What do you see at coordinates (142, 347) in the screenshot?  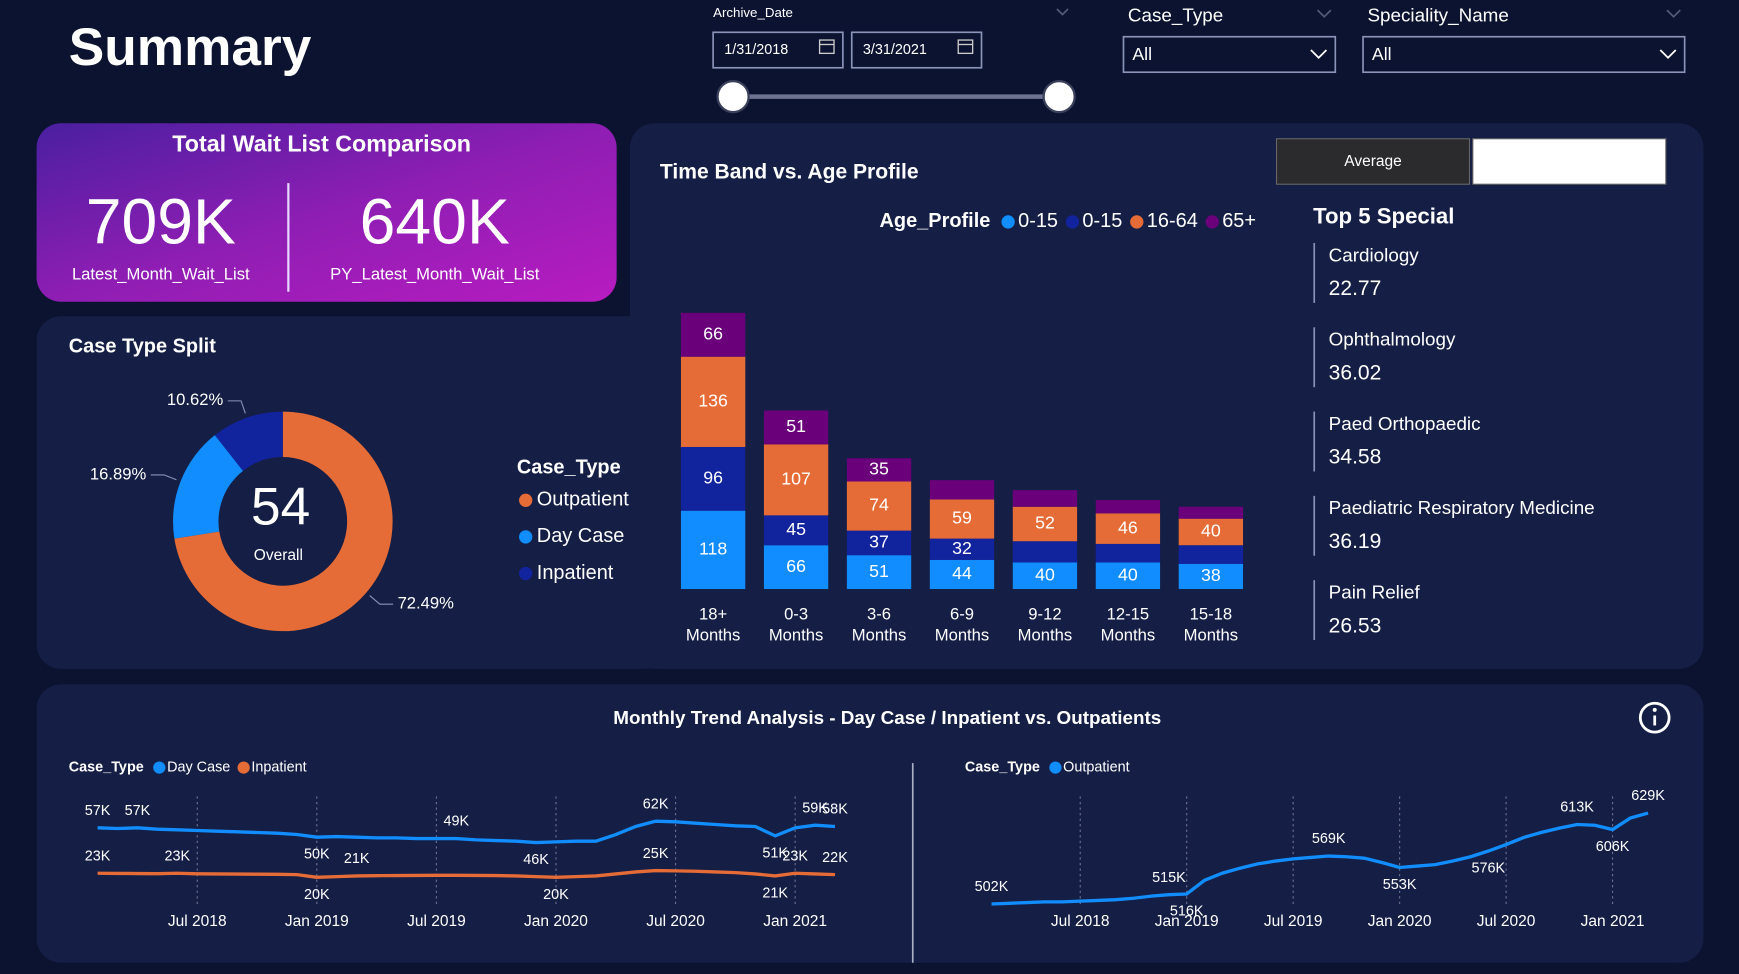 I see `chart-title: Case Type Split` at bounding box center [142, 347].